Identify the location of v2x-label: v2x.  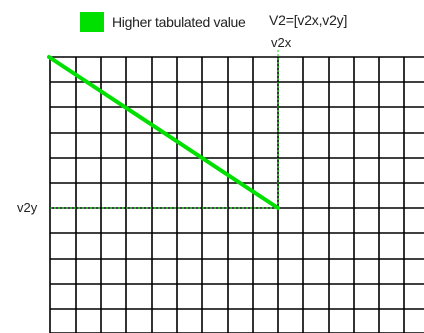
(281, 42).